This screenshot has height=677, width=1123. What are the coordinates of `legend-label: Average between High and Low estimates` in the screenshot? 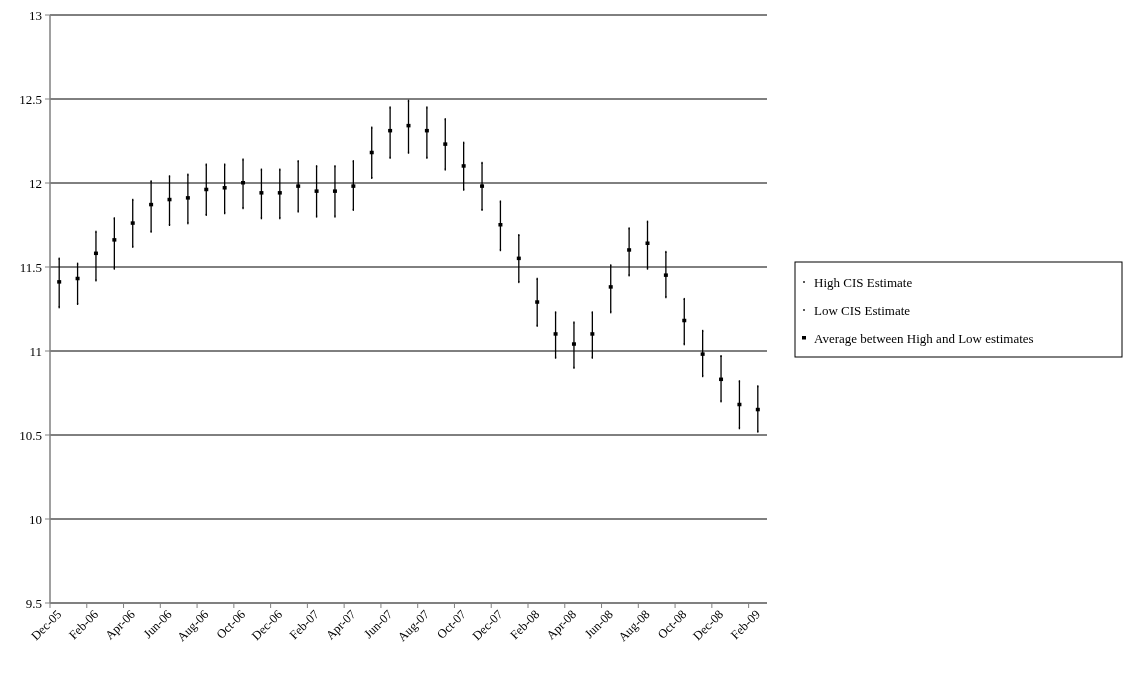 It's located at (924, 338).